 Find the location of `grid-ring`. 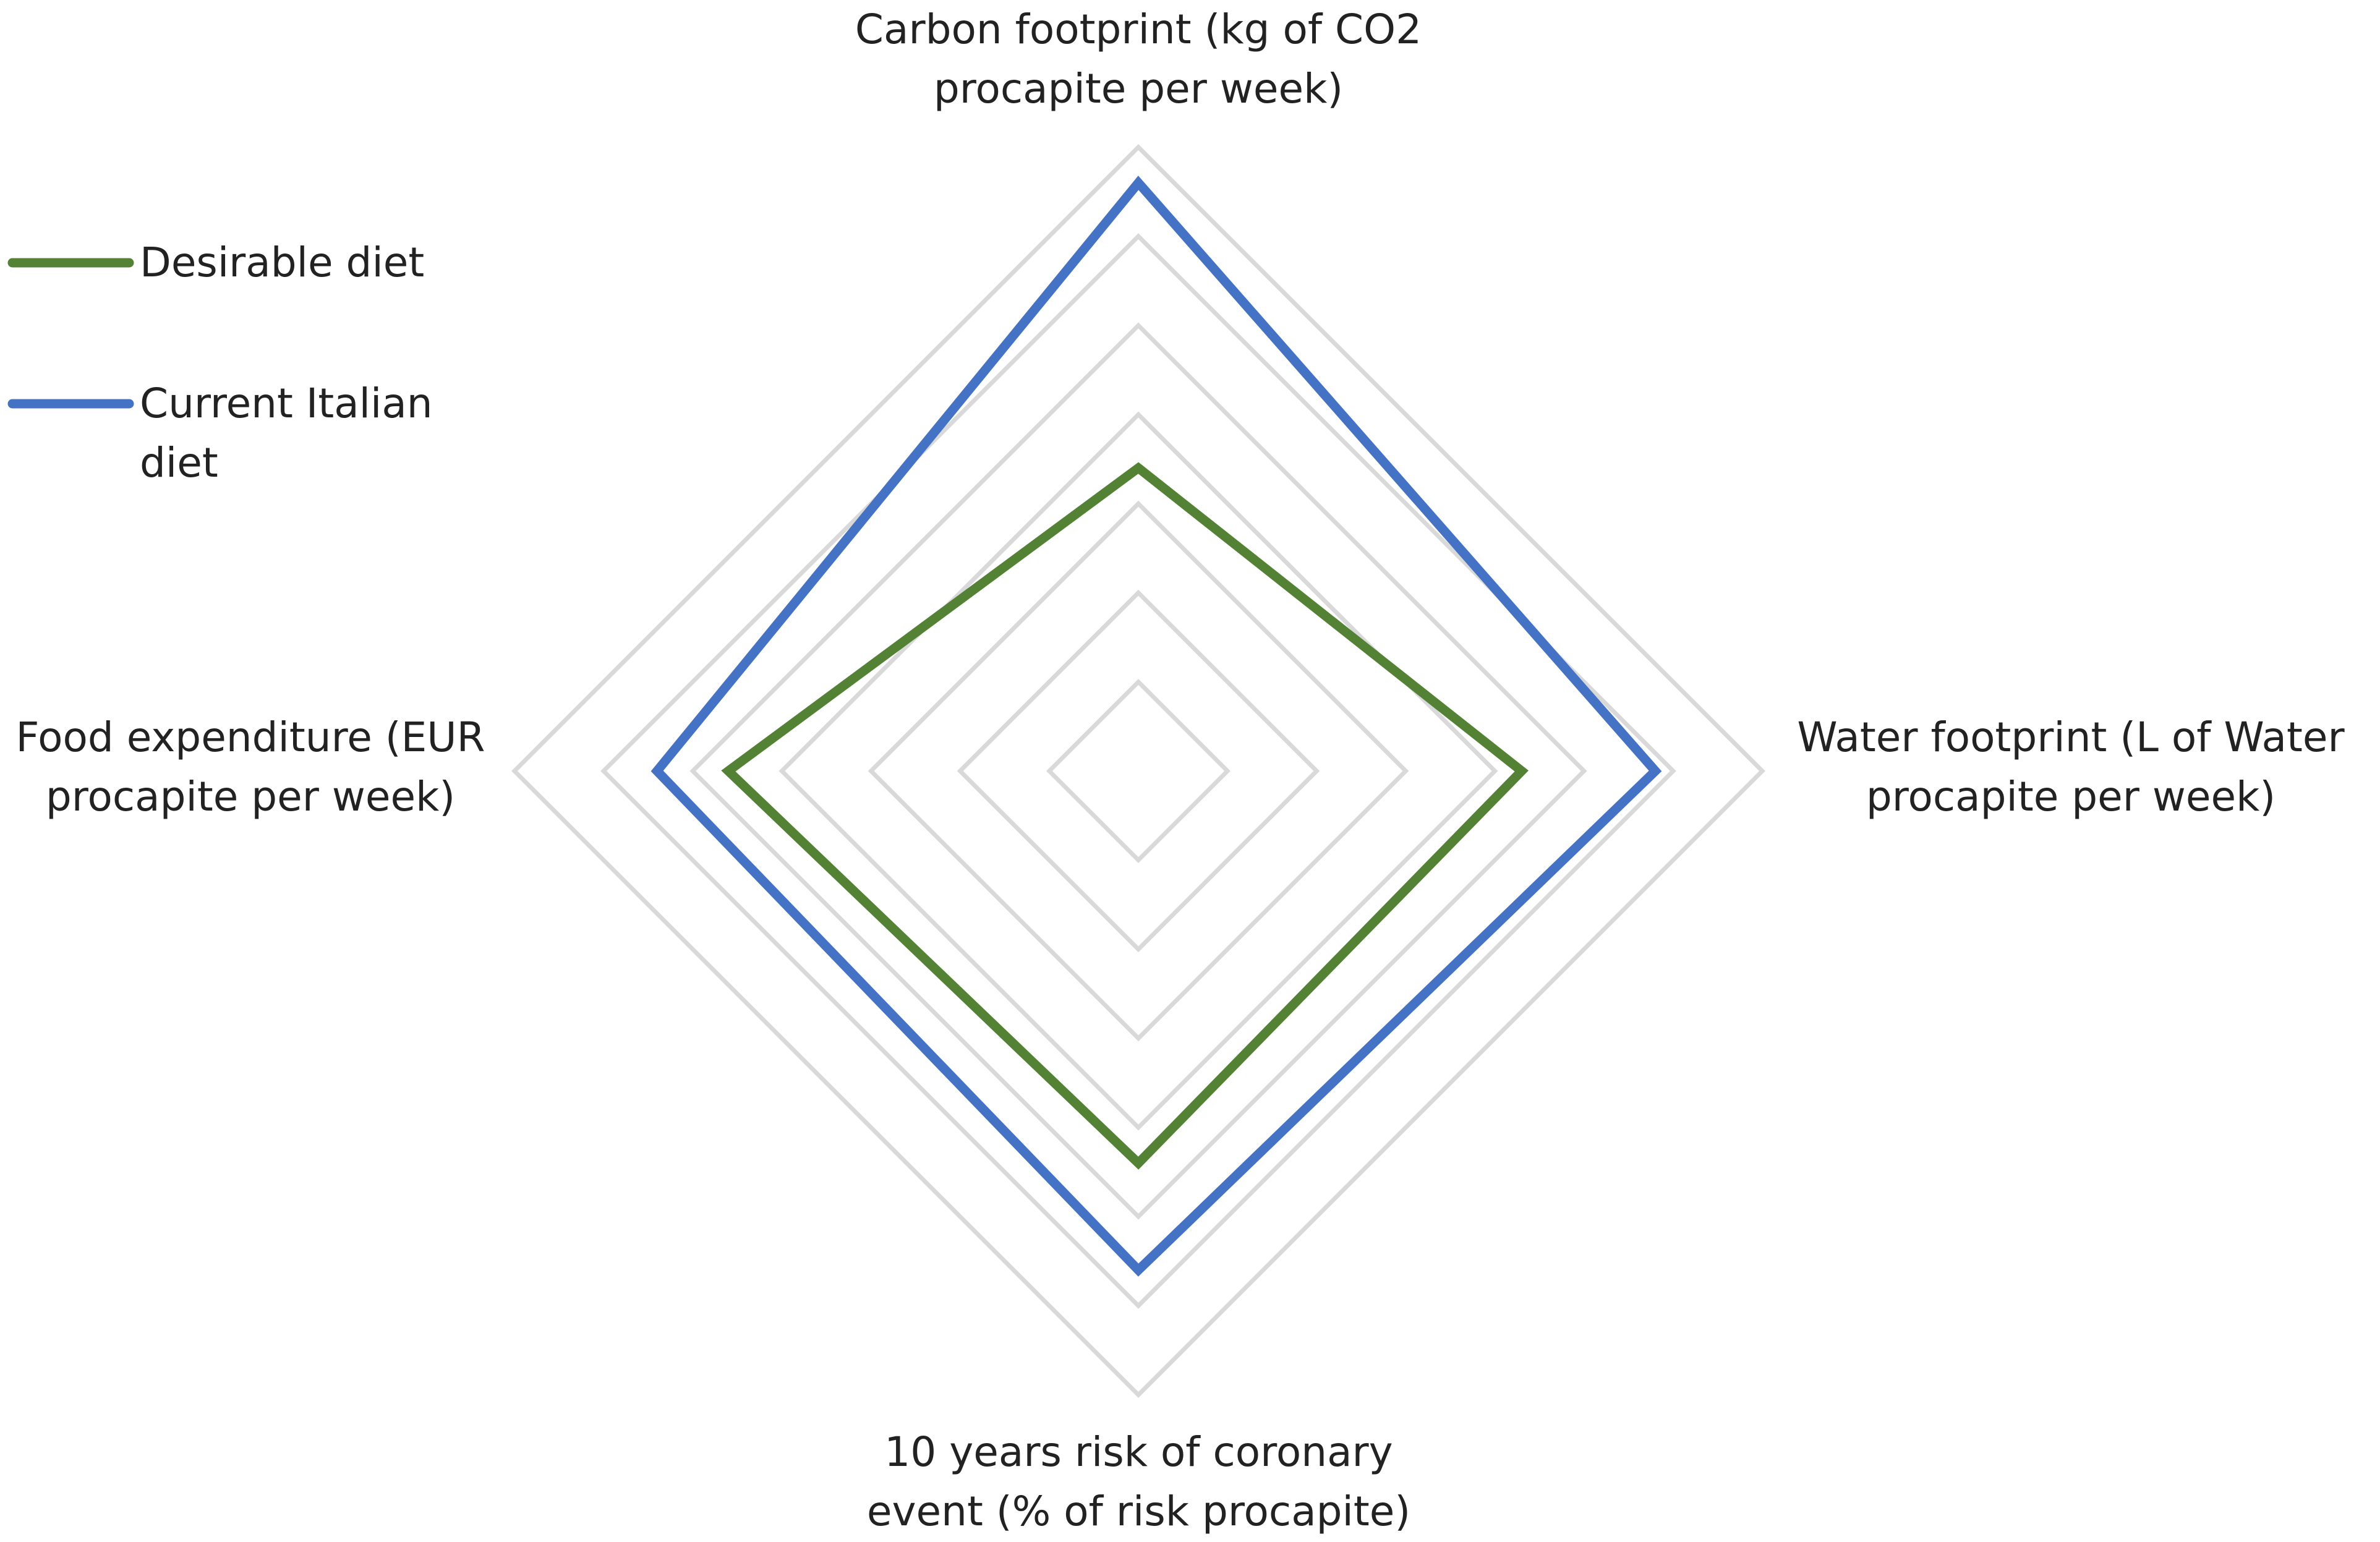

grid-ring is located at coordinates (1138, 771).